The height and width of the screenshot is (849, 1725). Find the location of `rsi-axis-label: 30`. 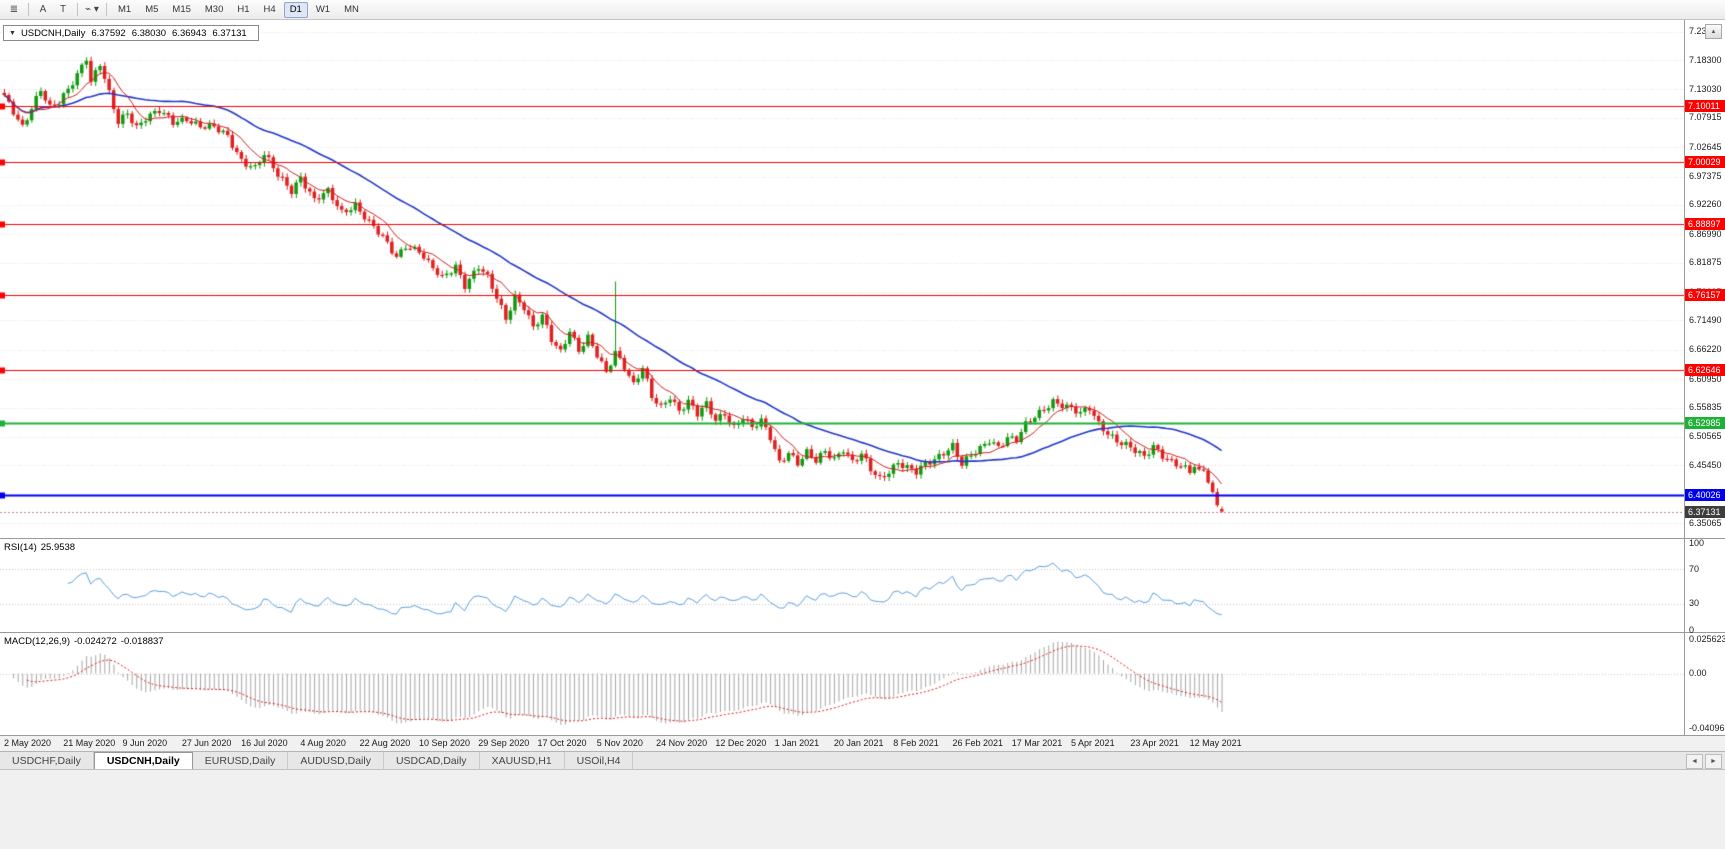

rsi-axis-label: 30 is located at coordinates (1694, 603).